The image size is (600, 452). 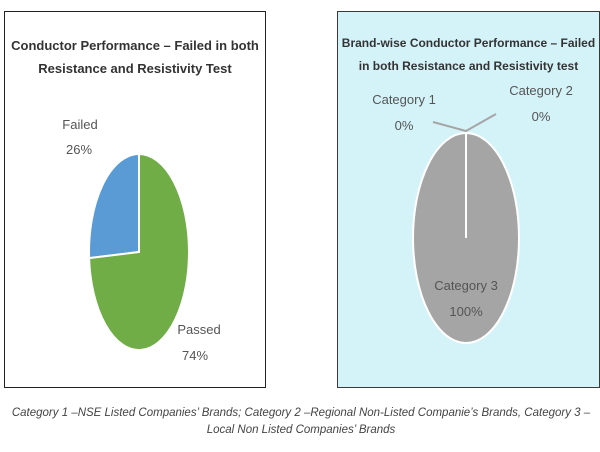 What do you see at coordinates (195, 355) in the screenshot?
I see `label-passed-pct: 74%` at bounding box center [195, 355].